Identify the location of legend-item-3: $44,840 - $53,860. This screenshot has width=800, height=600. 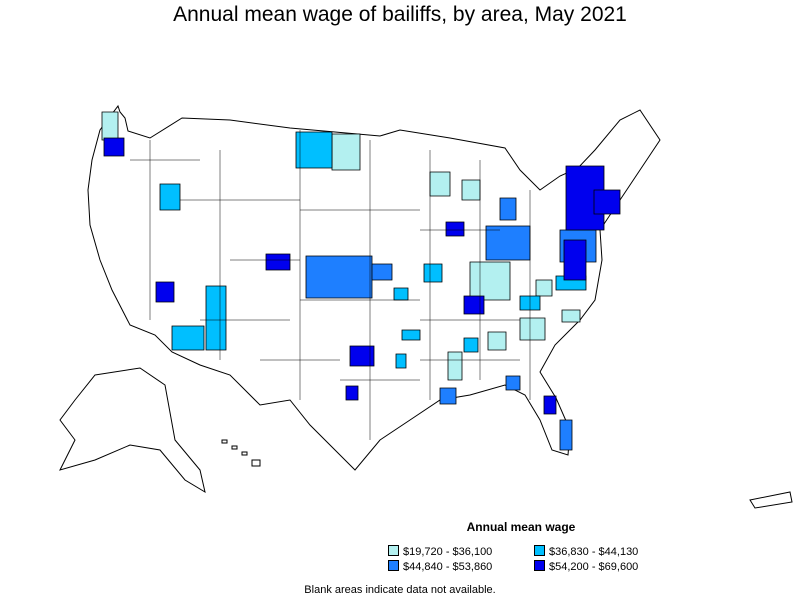
(440, 567).